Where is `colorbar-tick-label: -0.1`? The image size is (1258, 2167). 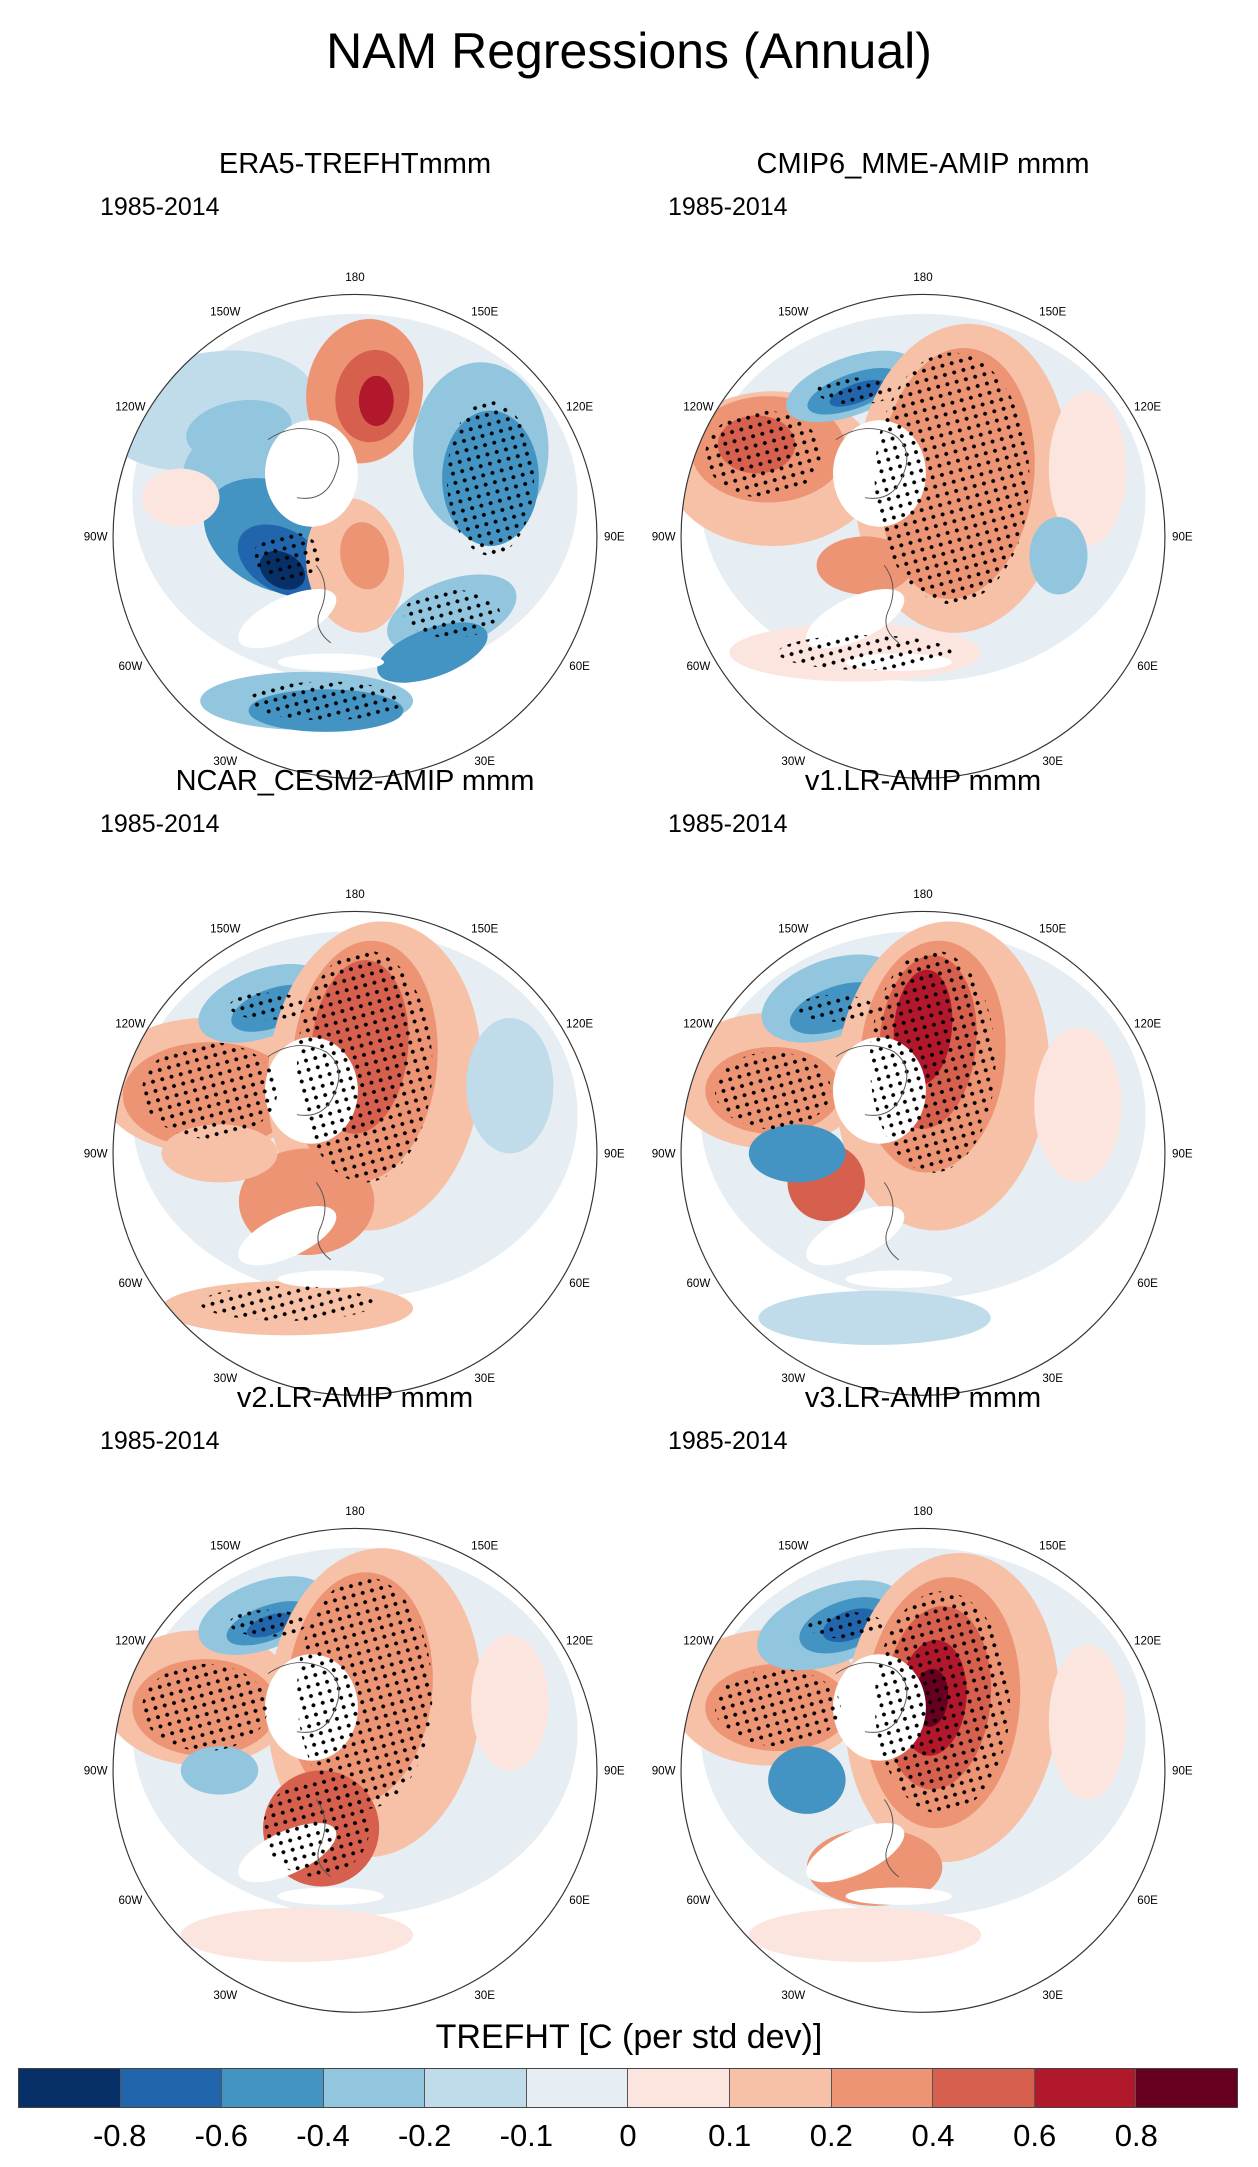 colorbar-tick-label: -0.1 is located at coordinates (526, 2135).